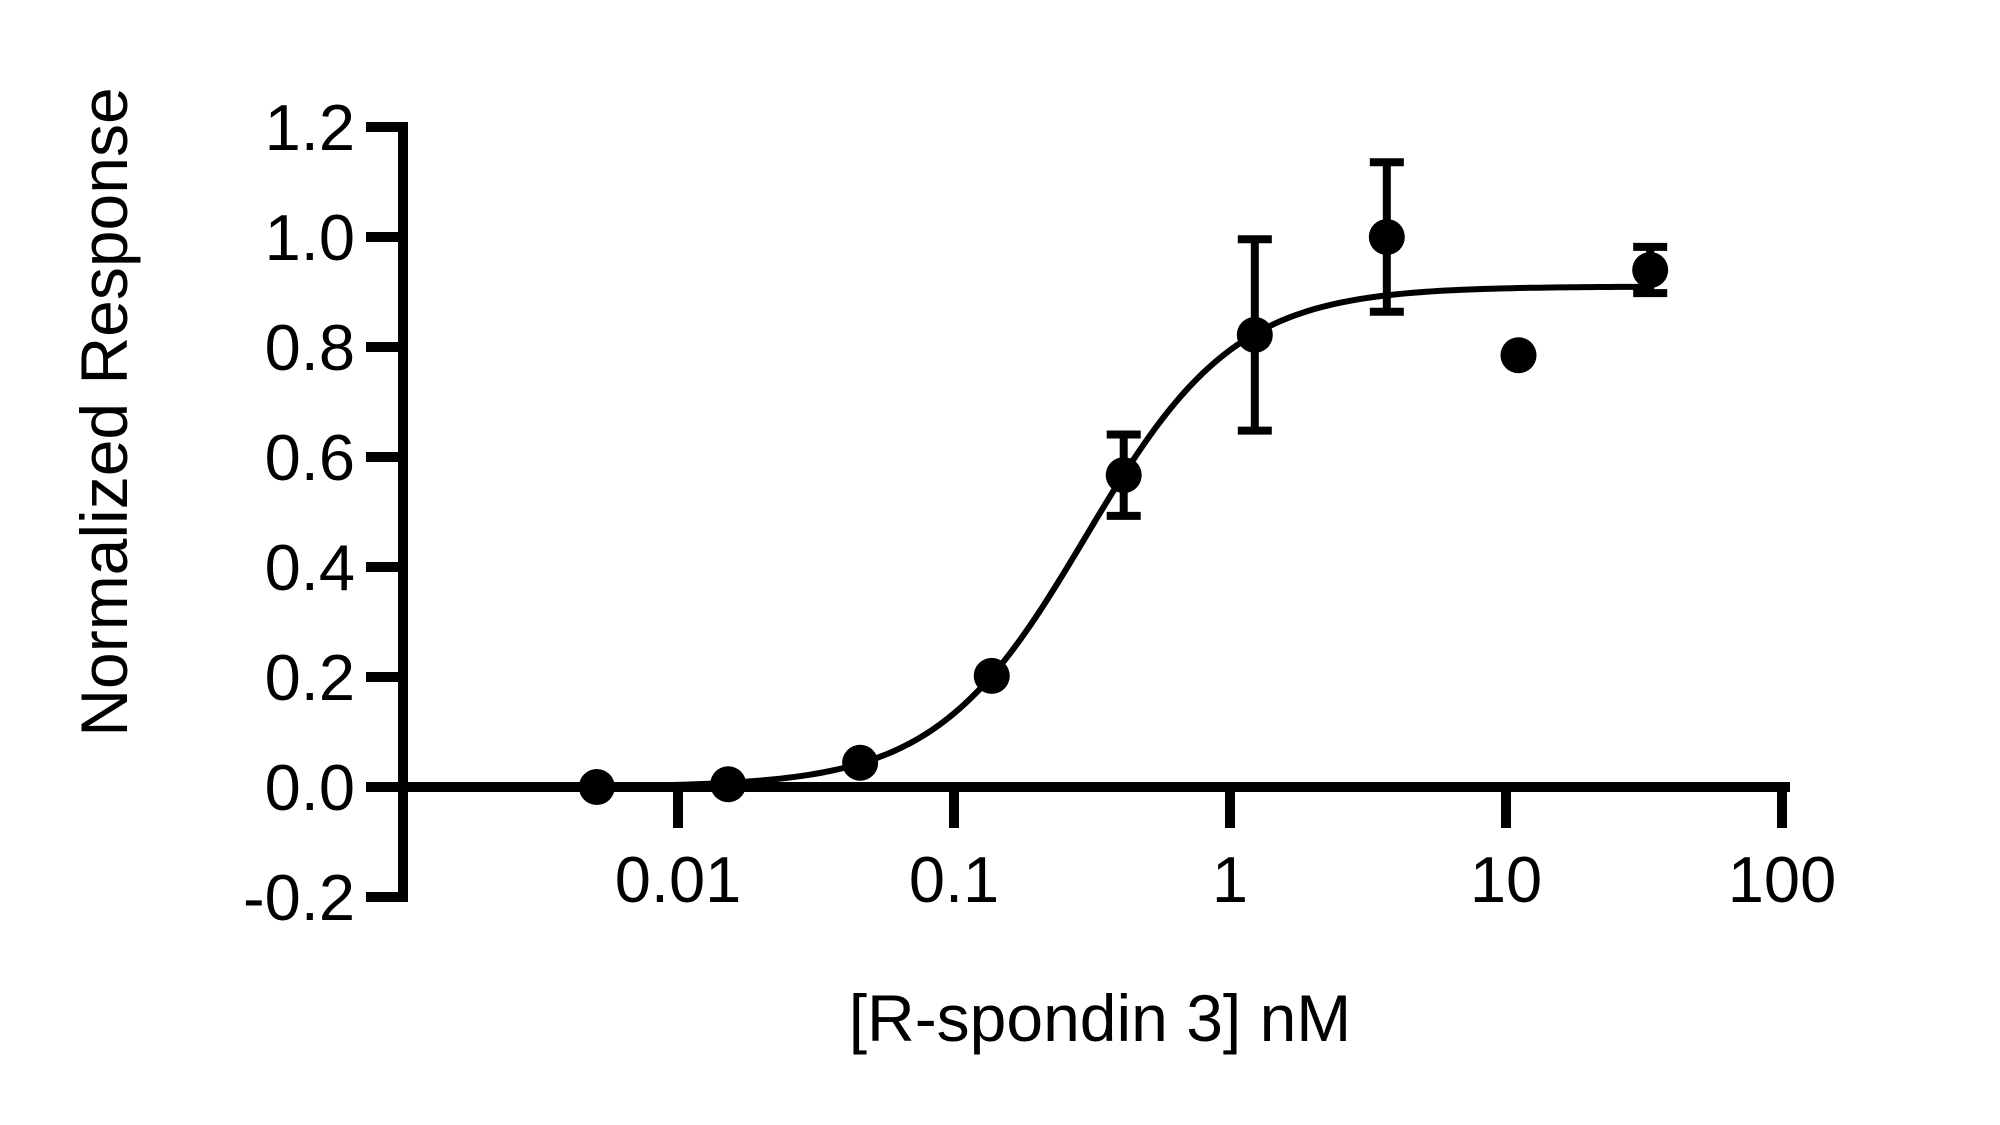 The height and width of the screenshot is (1125, 2000). Describe the element at coordinates (310, 677) in the screenshot. I see `y-tick-label: 0.2` at that location.